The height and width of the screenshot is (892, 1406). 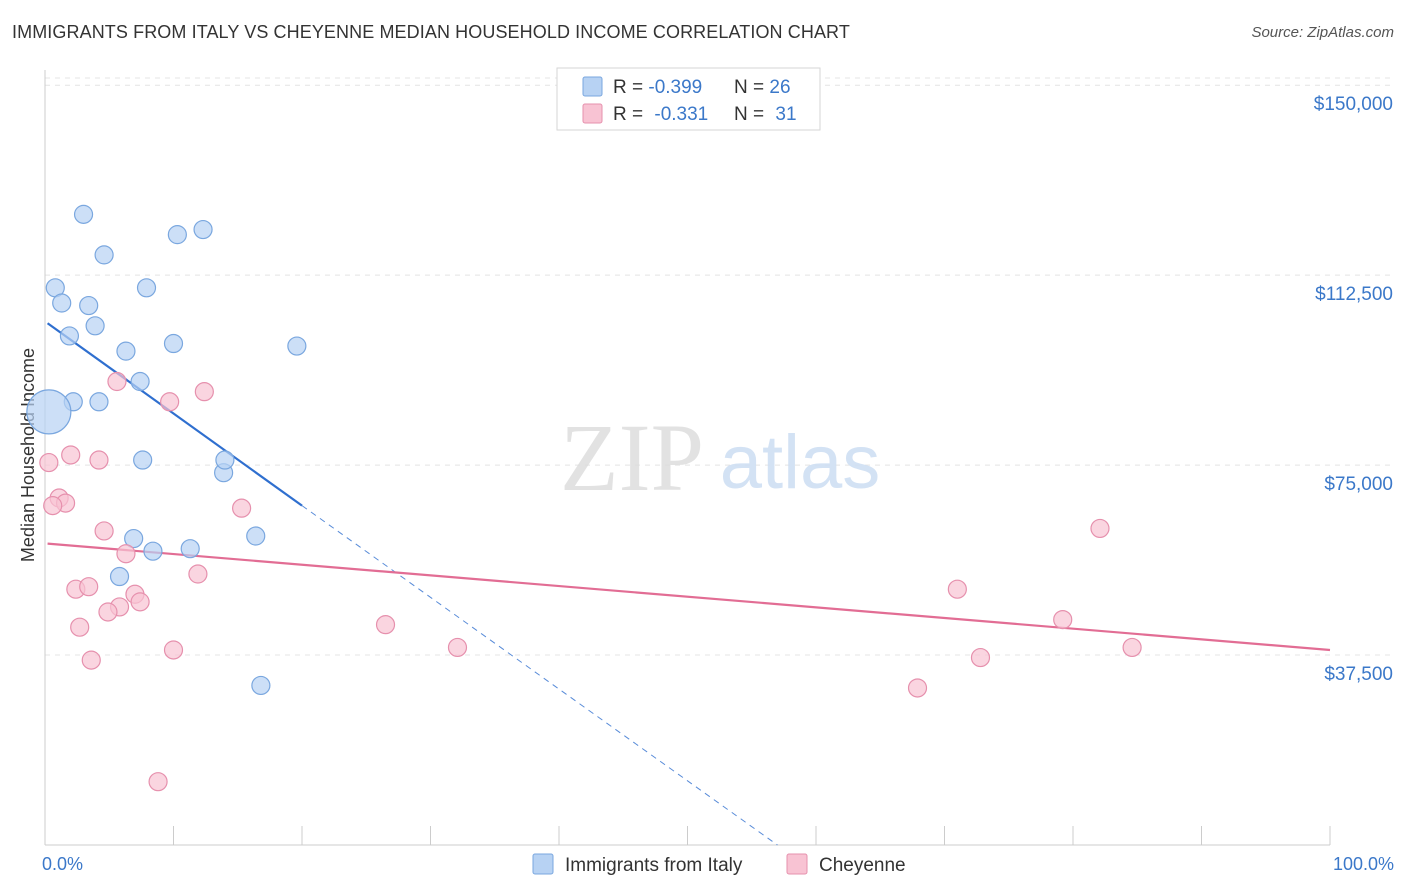 I want to click on series-legend: Immigrants from Italy Cheyenne, so click(x=719, y=864).